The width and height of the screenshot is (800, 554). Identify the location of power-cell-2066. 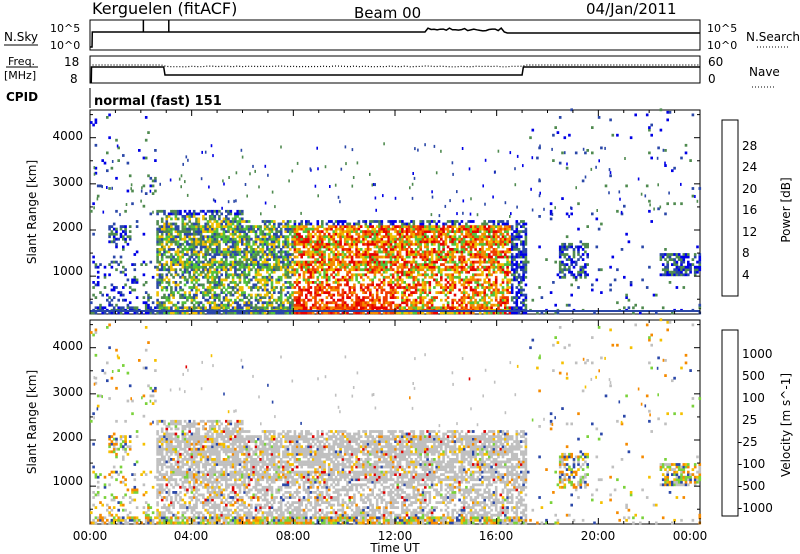
(311, 292).